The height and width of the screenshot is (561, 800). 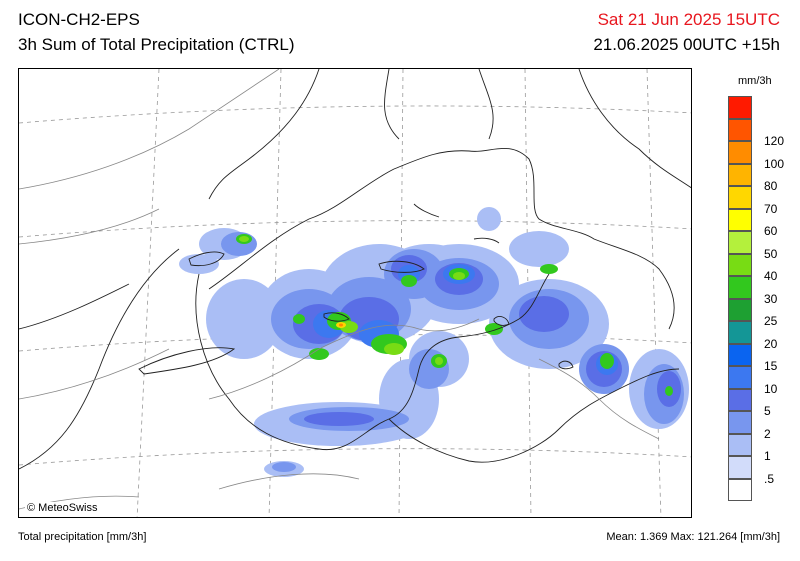 I want to click on init-time: 21.06.2025 00UTC +15h, so click(x=686, y=44).